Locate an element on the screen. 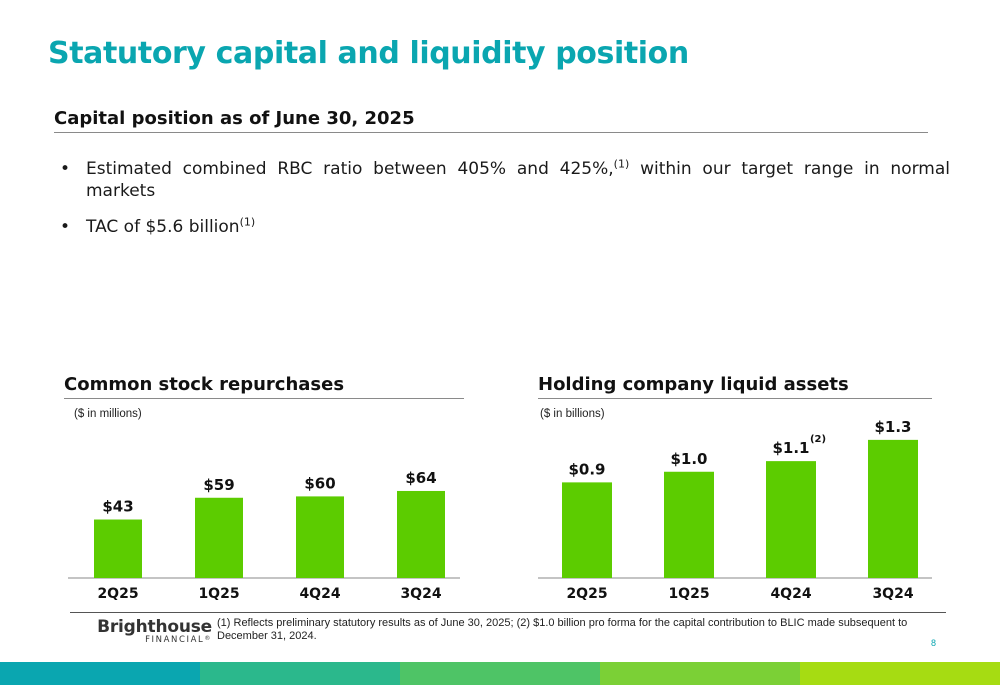 The width and height of the screenshot is (1000, 685). bar-value-label: $64 is located at coordinates (420, 478).